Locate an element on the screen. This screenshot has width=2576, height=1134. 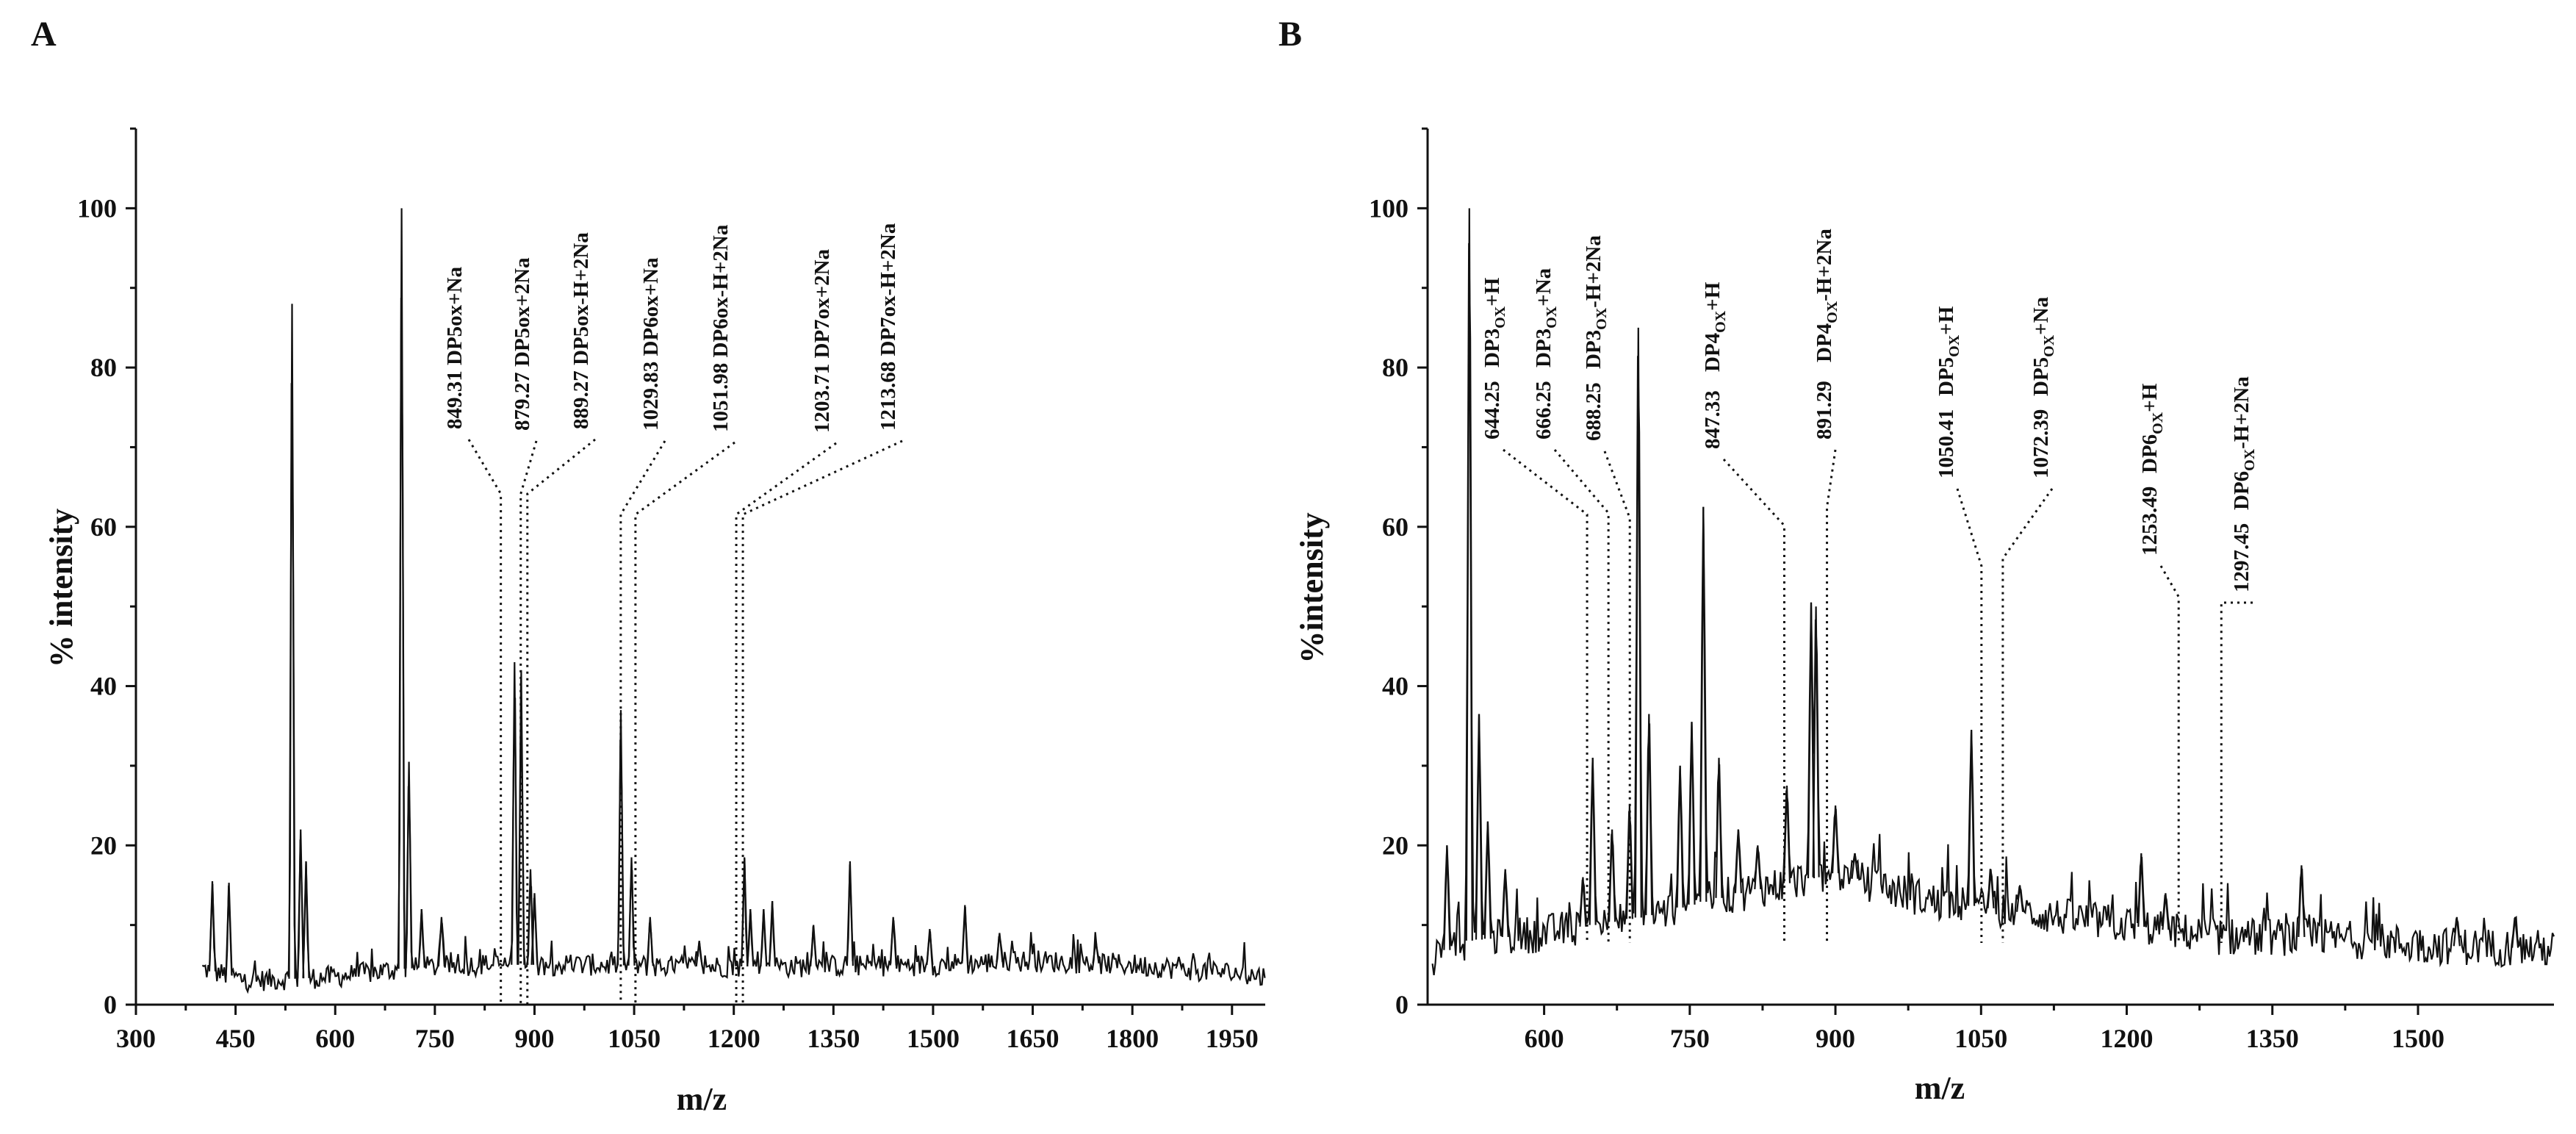
peak-annotation-ion: DP6OX+H is located at coordinates (2152, 428).